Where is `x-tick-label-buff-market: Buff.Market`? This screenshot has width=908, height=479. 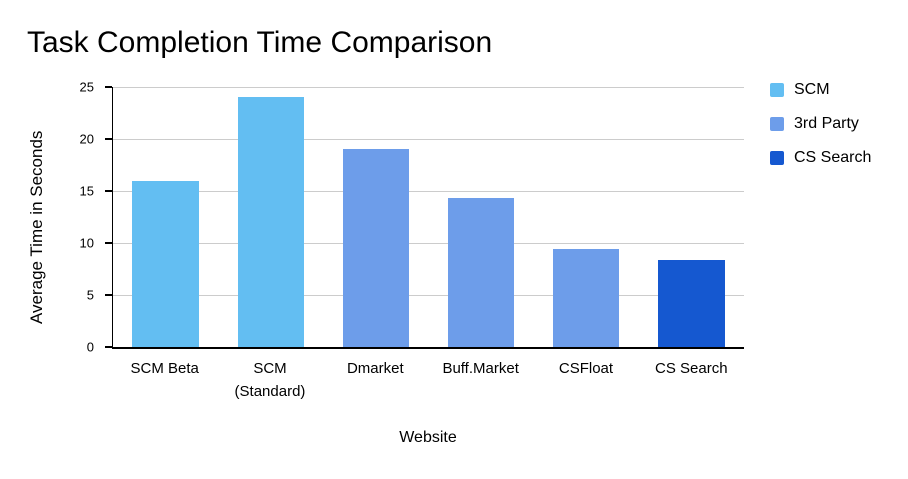
x-tick-label-buff-market: Buff.Market is located at coordinates (480, 368).